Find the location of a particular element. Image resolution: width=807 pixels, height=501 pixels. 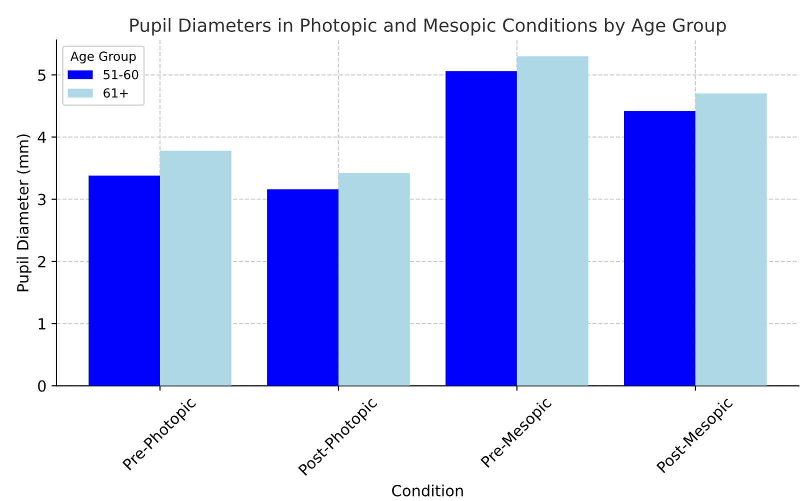

y-tick-label: 3 is located at coordinates (42, 200).